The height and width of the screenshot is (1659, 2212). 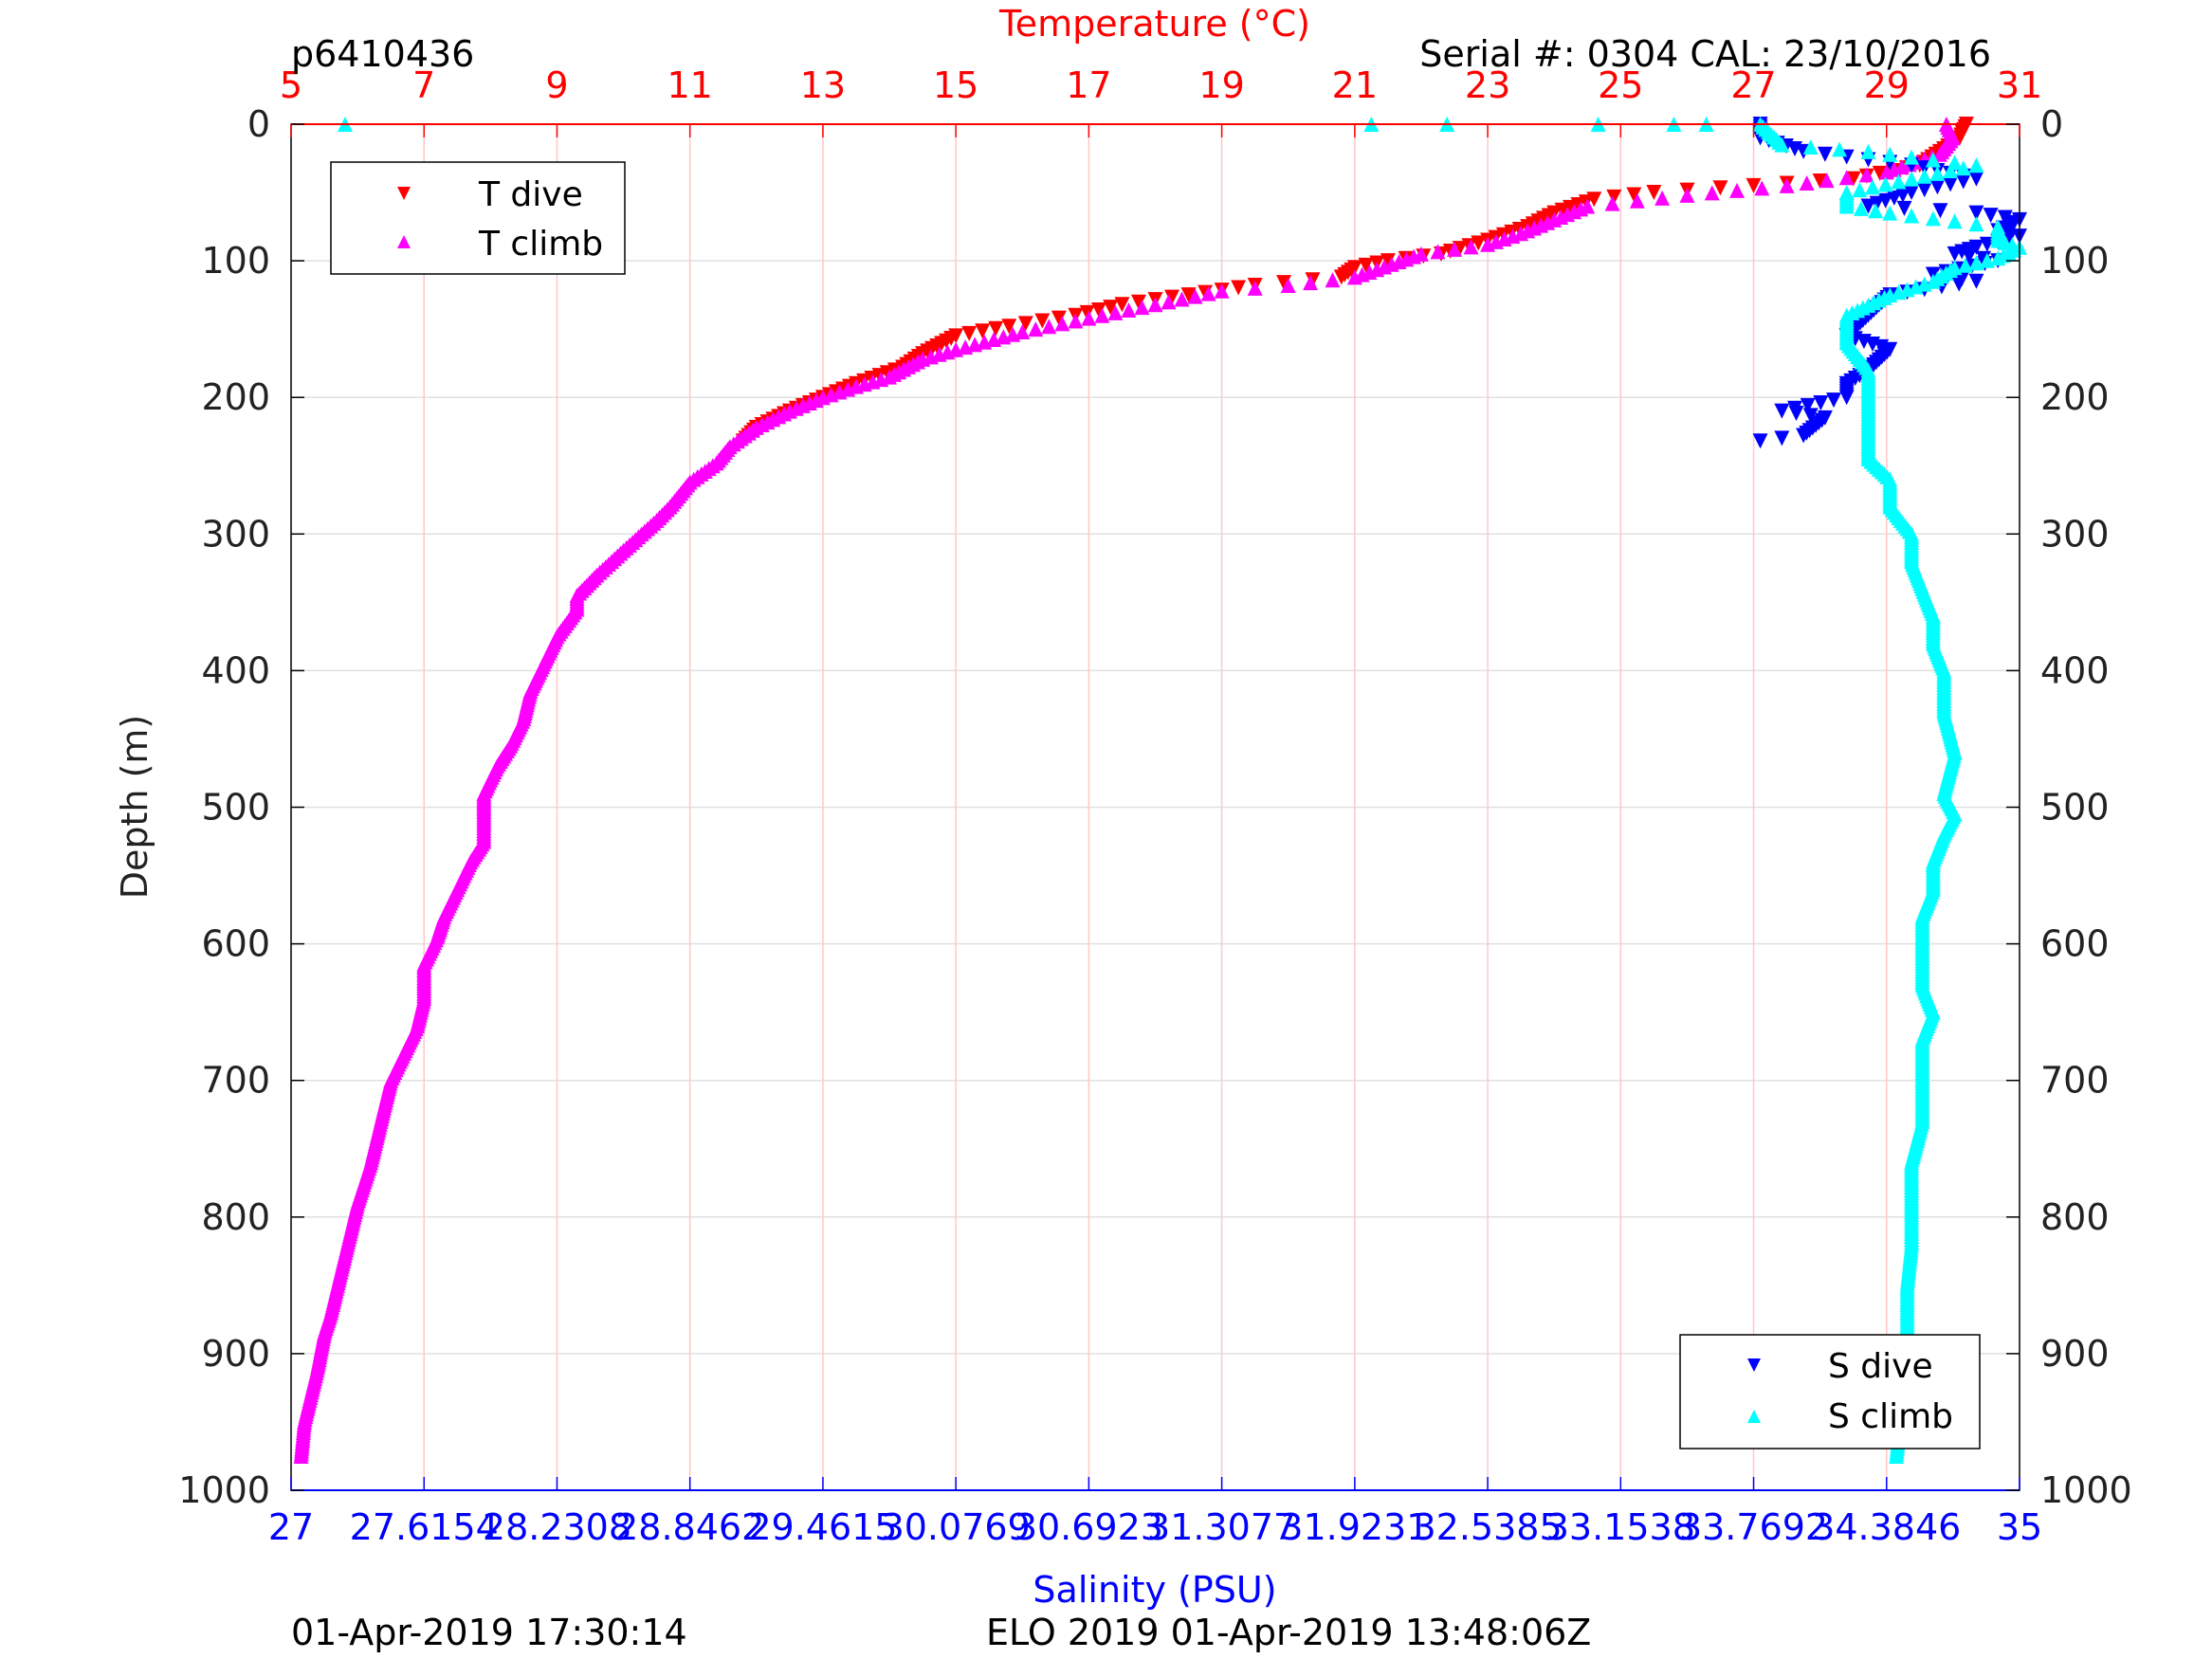 What do you see at coordinates (1221, 85) in the screenshot?
I see `temperature-tick-label: 19` at bounding box center [1221, 85].